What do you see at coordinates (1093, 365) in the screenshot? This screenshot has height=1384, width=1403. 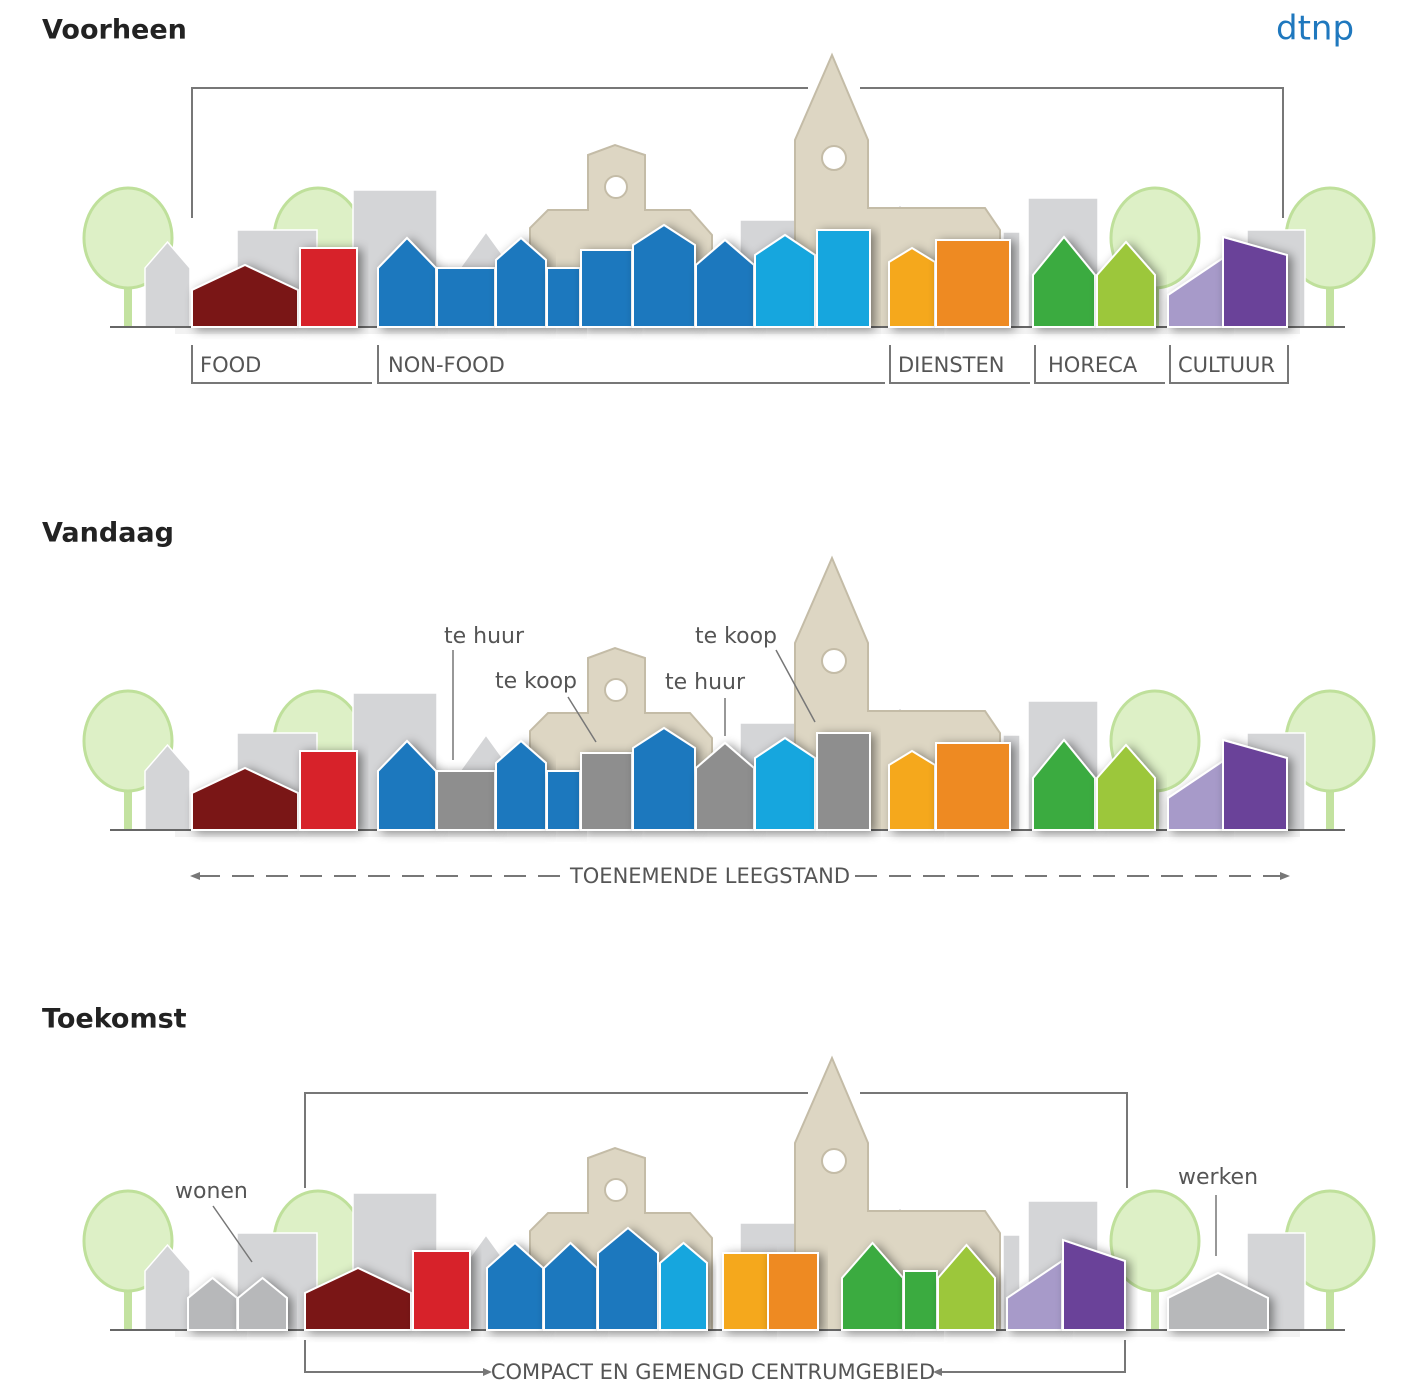 I see `category-label: HORECA` at bounding box center [1093, 365].